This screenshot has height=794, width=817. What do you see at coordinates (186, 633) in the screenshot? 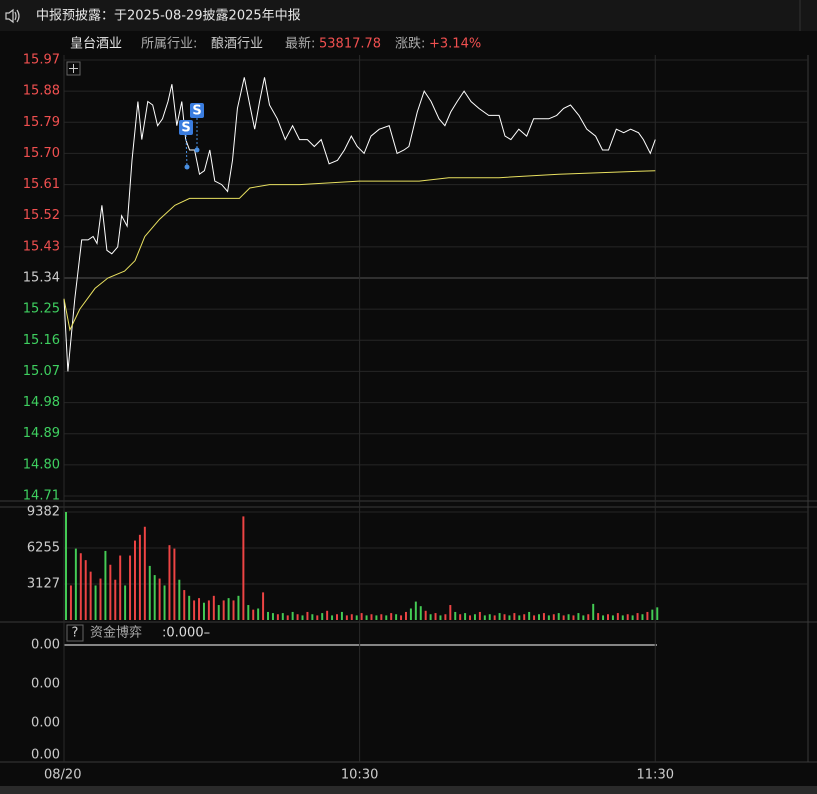
I see `flow-value: :0.000–` at bounding box center [186, 633].